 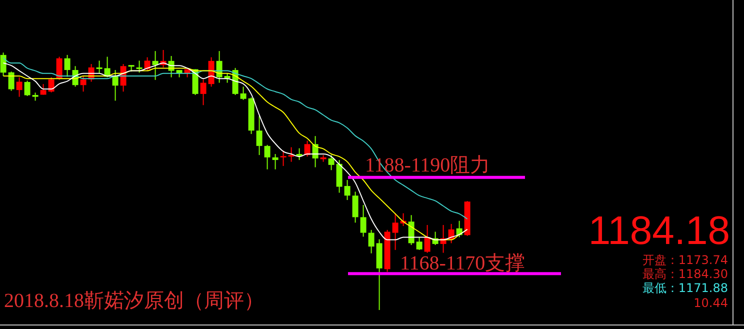 I want to click on text: 10.44, so click(x=711, y=303).